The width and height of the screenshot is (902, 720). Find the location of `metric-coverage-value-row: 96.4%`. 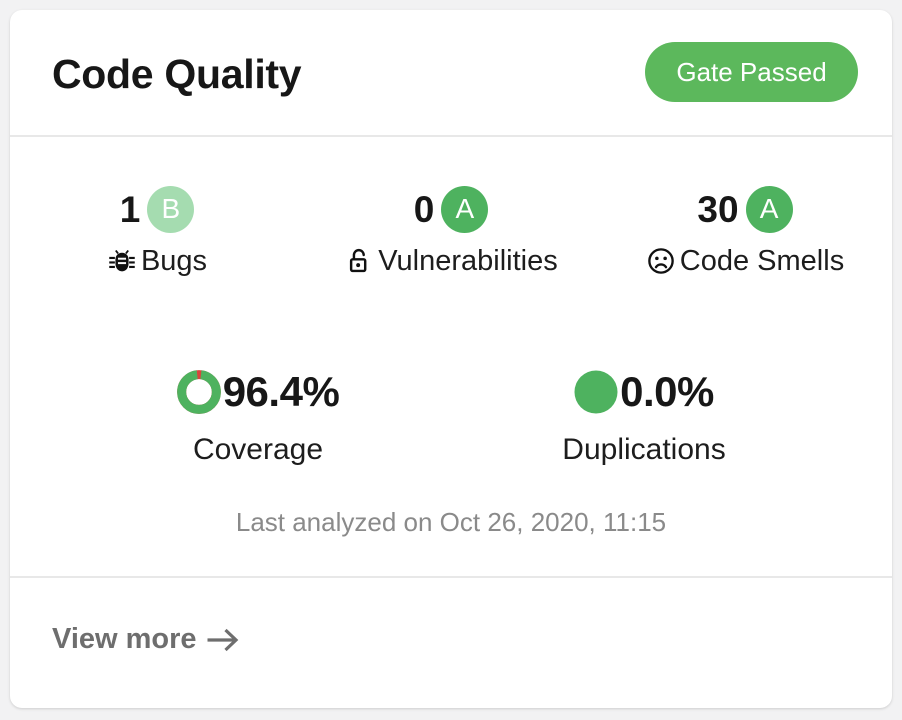

metric-coverage-value-row: 96.4% is located at coordinates (258, 391).